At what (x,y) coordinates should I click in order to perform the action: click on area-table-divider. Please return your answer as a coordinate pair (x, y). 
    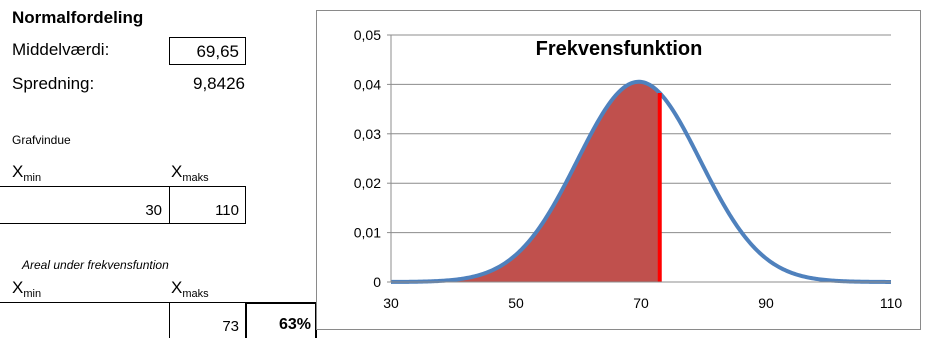
    Looking at the image, I should click on (169, 320).